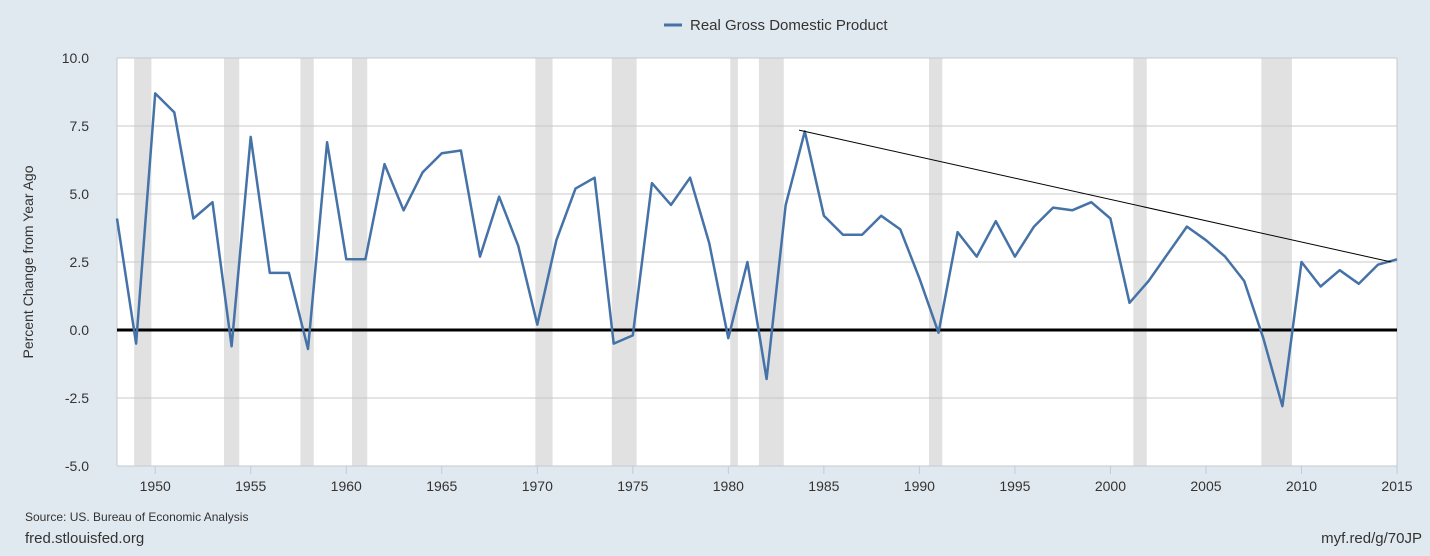 The width and height of the screenshot is (1430, 556). Describe the element at coordinates (85, 538) in the screenshot. I see `site-name: fred.stlouisfed.org` at that location.